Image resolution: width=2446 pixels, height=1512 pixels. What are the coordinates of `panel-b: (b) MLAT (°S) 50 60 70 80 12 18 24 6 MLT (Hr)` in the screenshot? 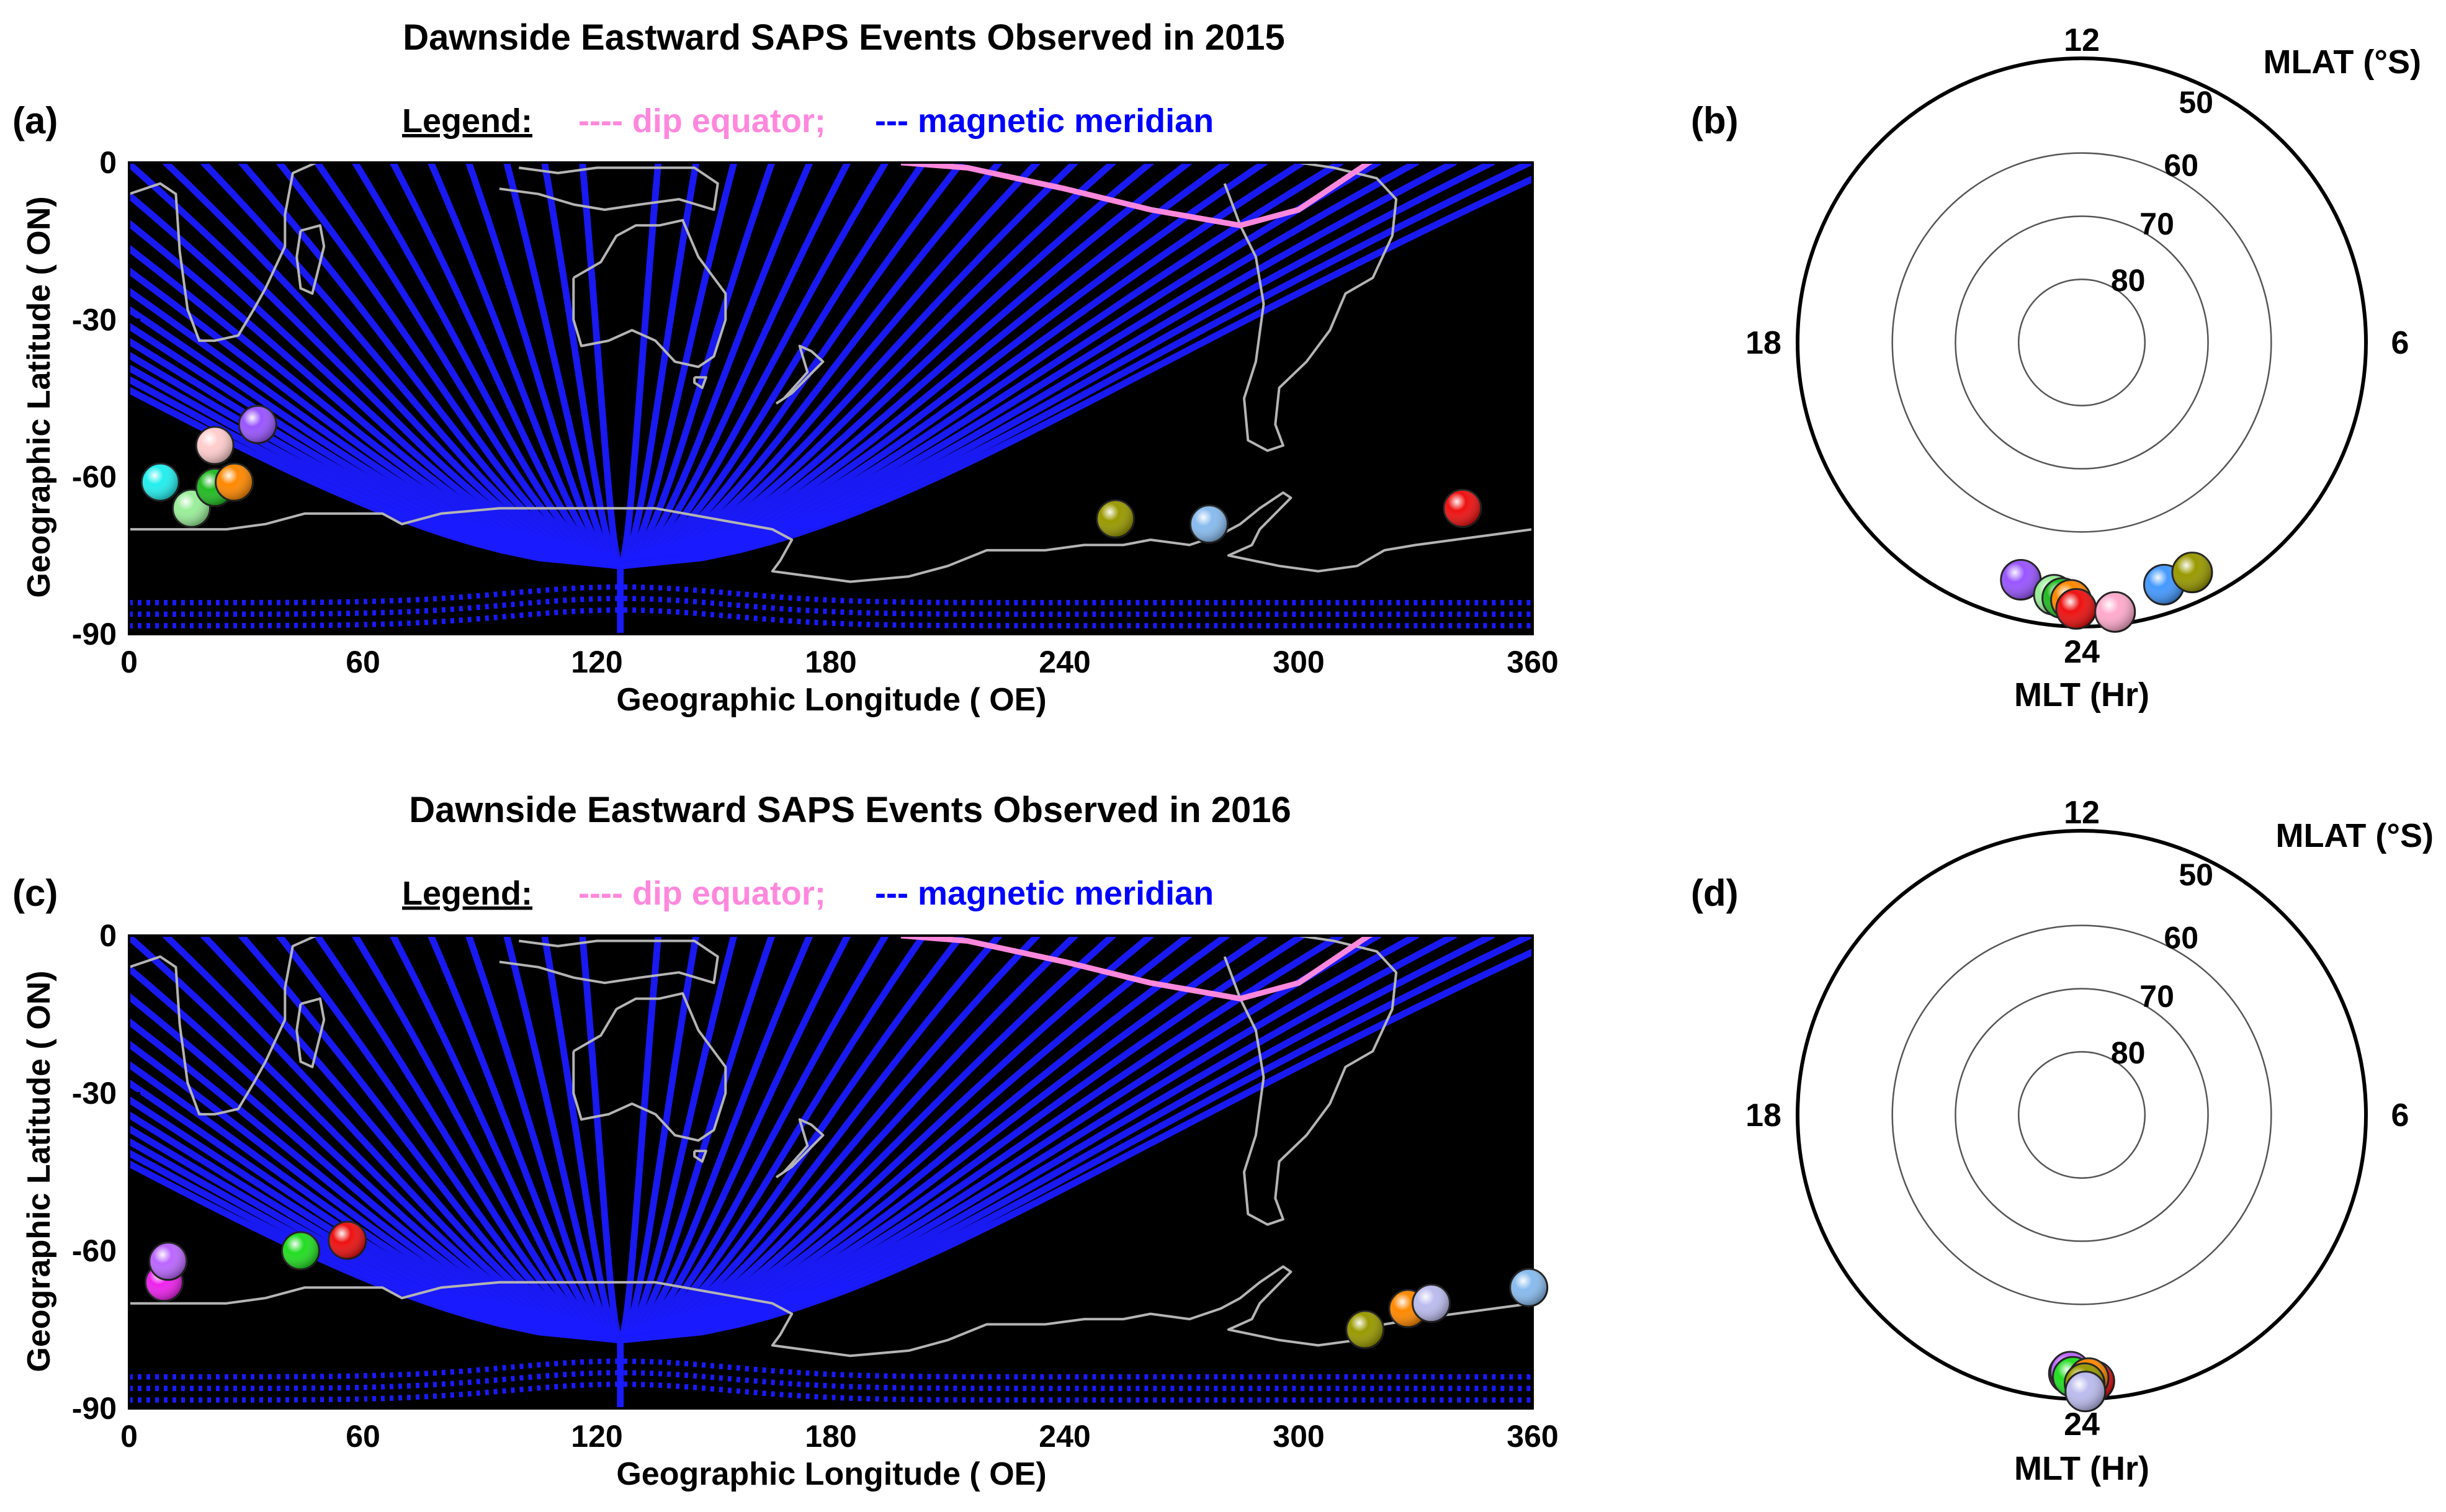 It's located at (2056, 368).